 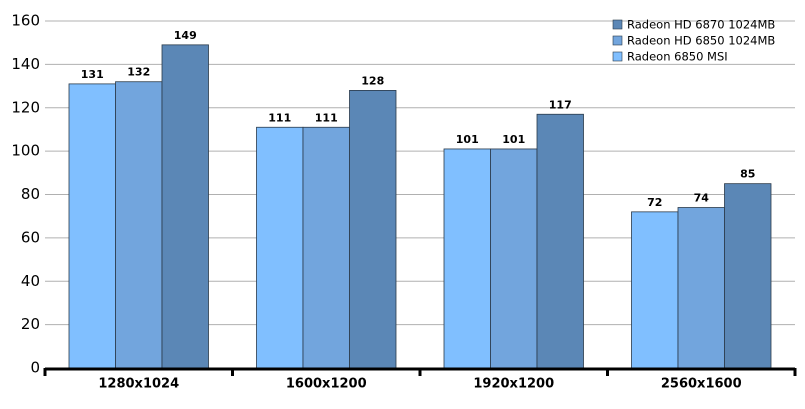 What do you see at coordinates (677, 57) in the screenshot?
I see `legend-label: Radeon 6850 MSI` at bounding box center [677, 57].